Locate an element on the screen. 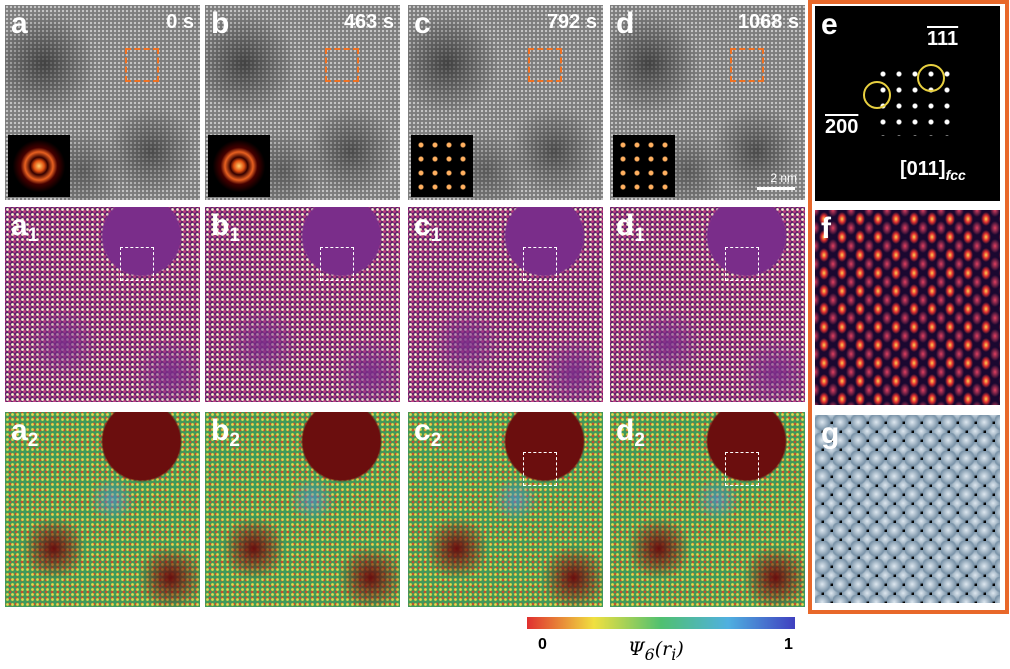 The height and width of the screenshot is (669, 1010). panel-label: b is located at coordinates (220, 24).